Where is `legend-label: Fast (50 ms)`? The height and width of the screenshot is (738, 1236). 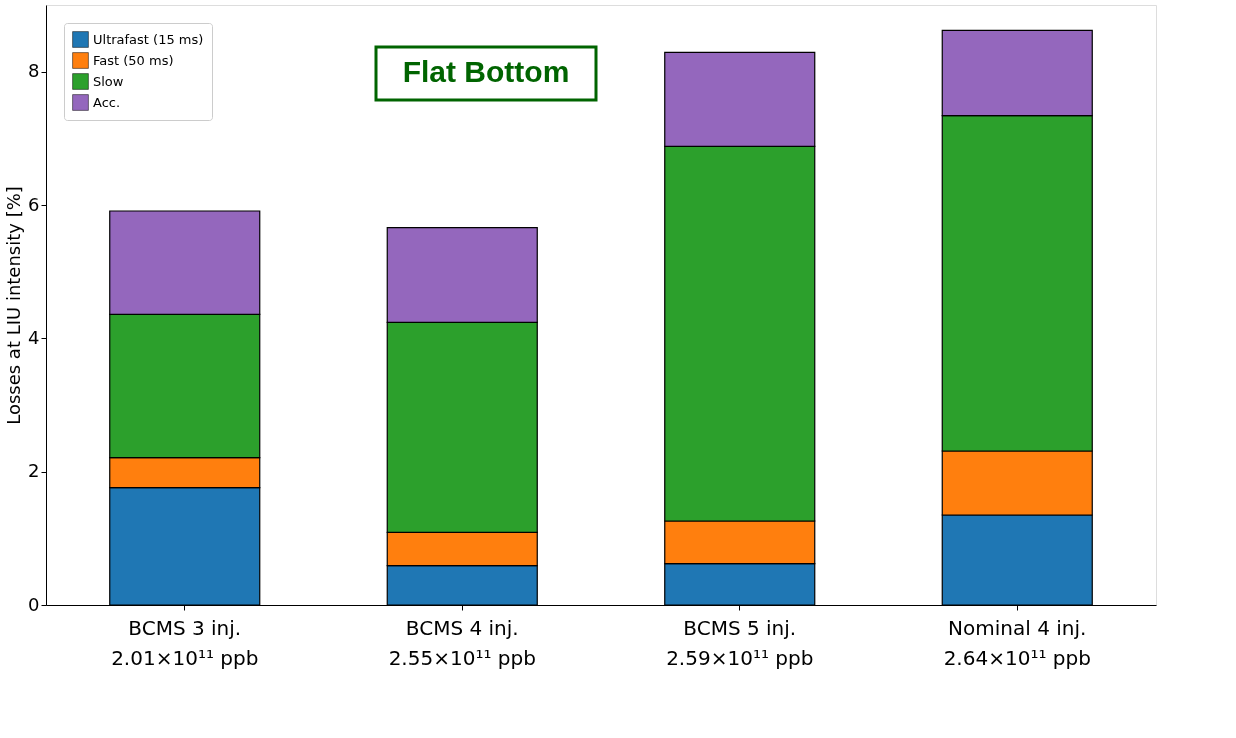 legend-label: Fast (50 ms) is located at coordinates (133, 60).